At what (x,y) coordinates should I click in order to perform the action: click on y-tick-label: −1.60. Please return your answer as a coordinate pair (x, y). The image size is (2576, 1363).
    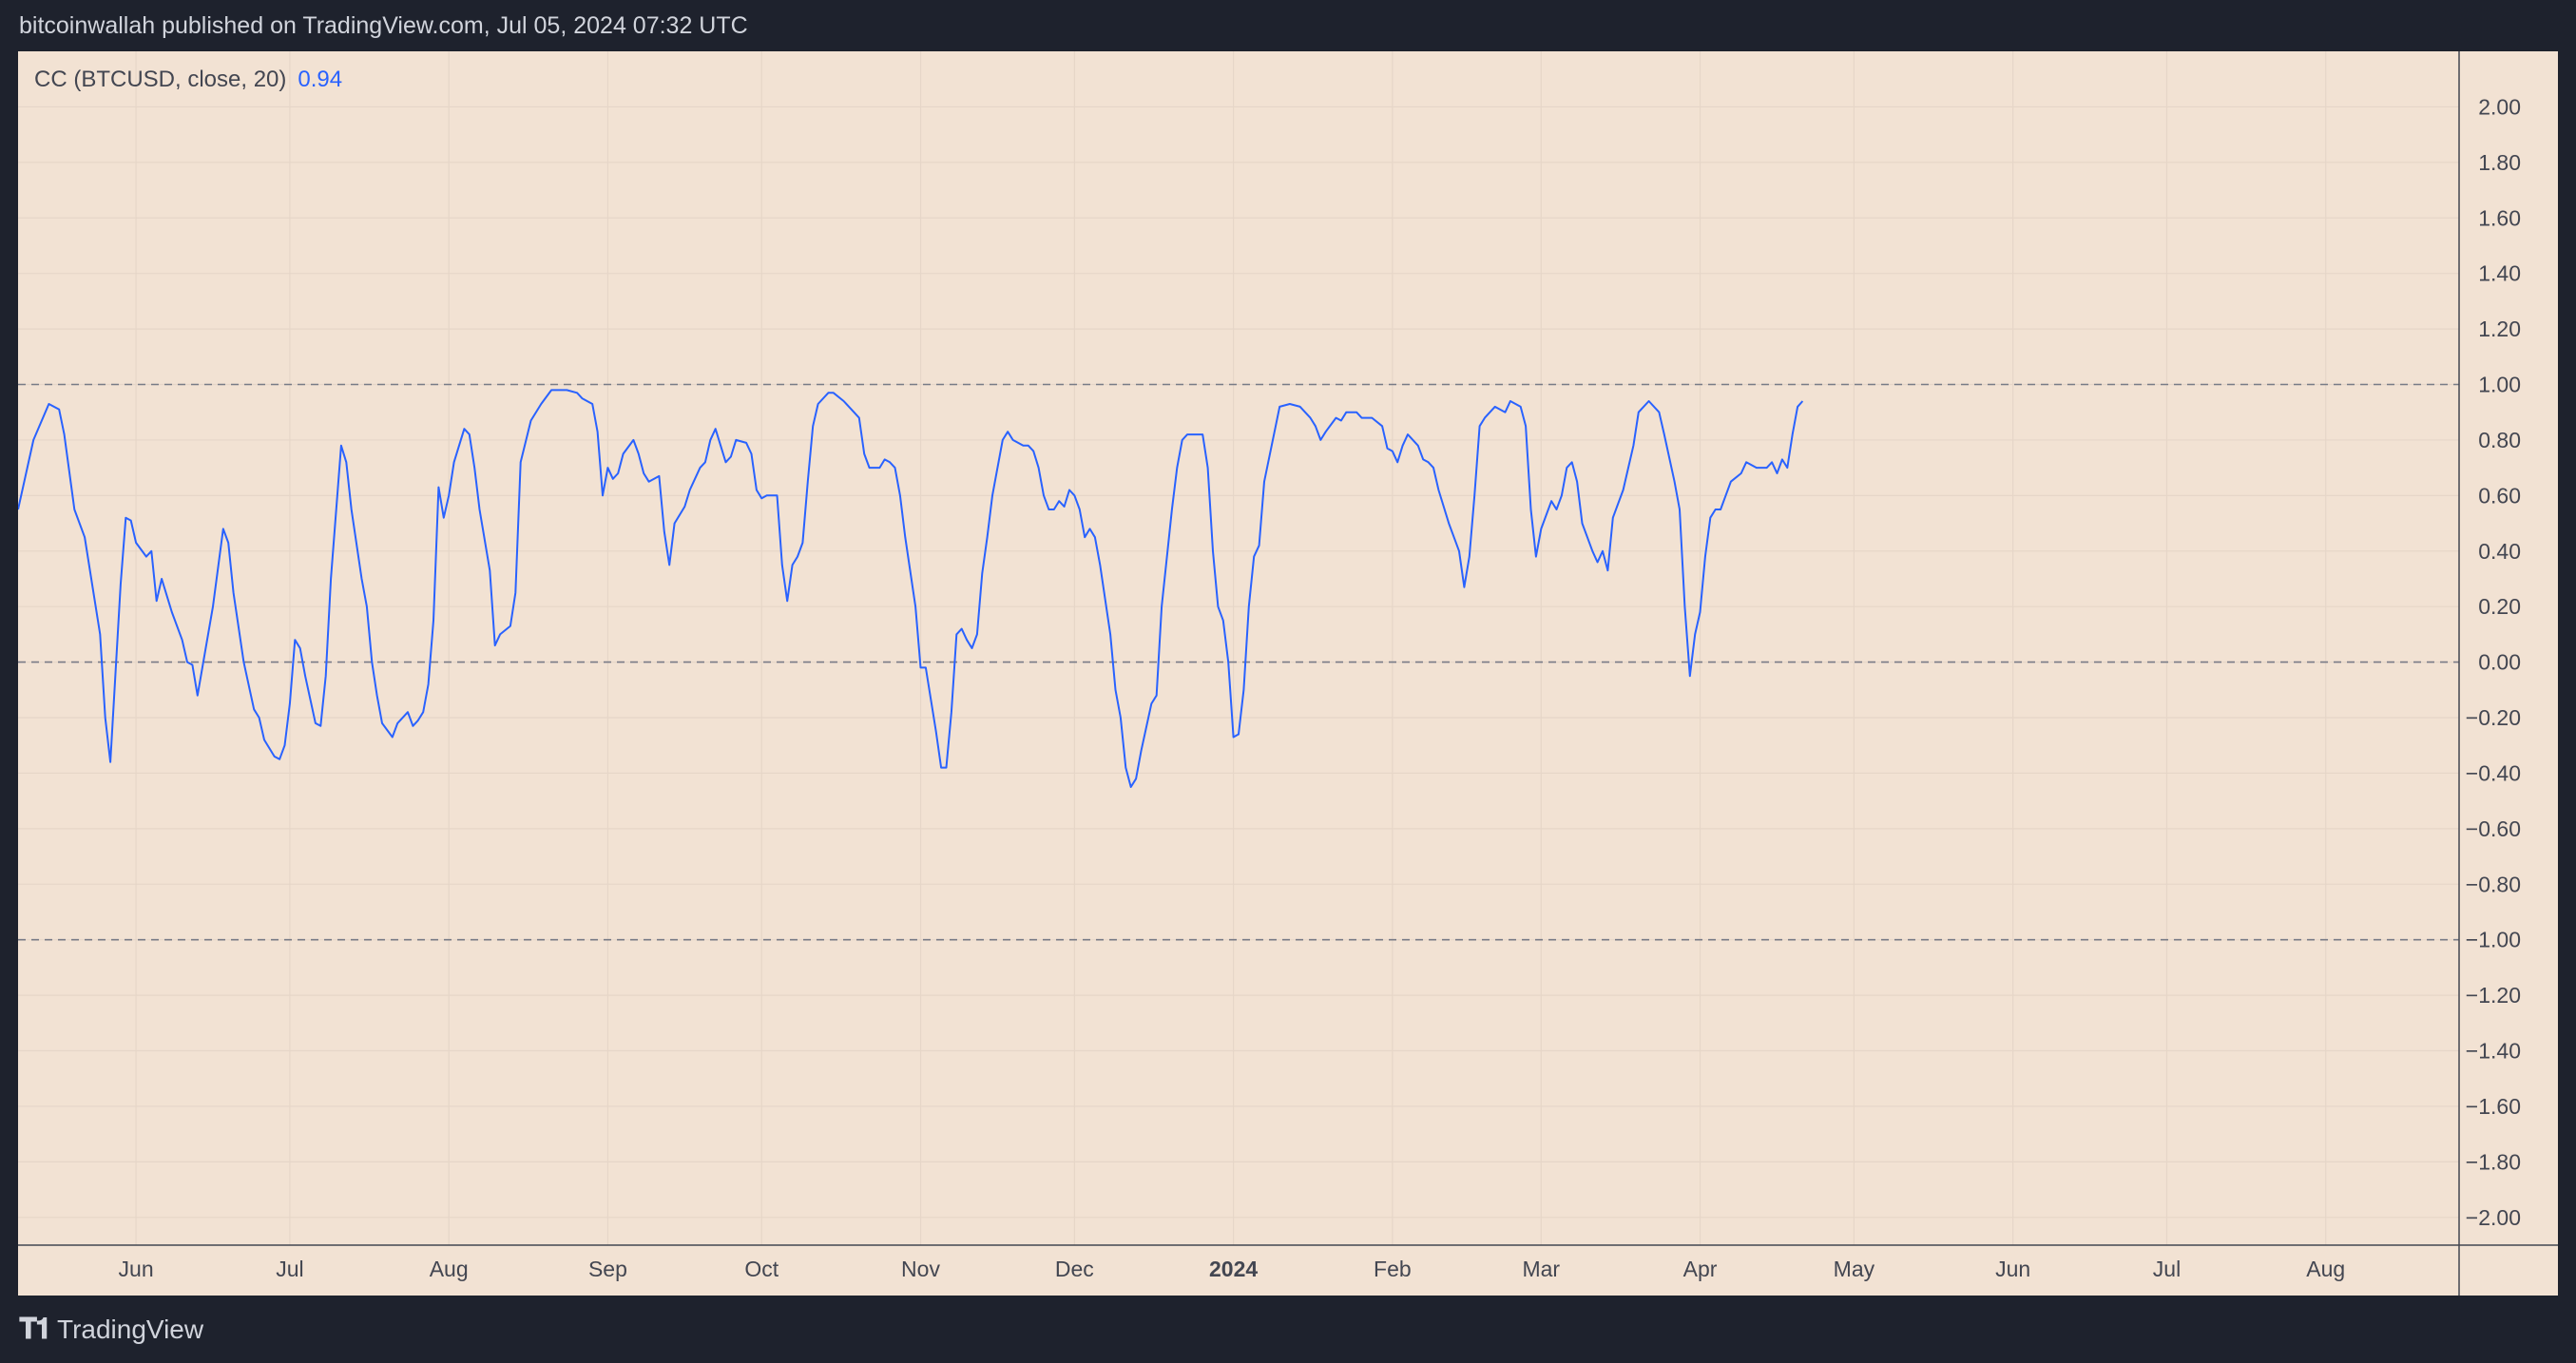
    Looking at the image, I should click on (2494, 1106).